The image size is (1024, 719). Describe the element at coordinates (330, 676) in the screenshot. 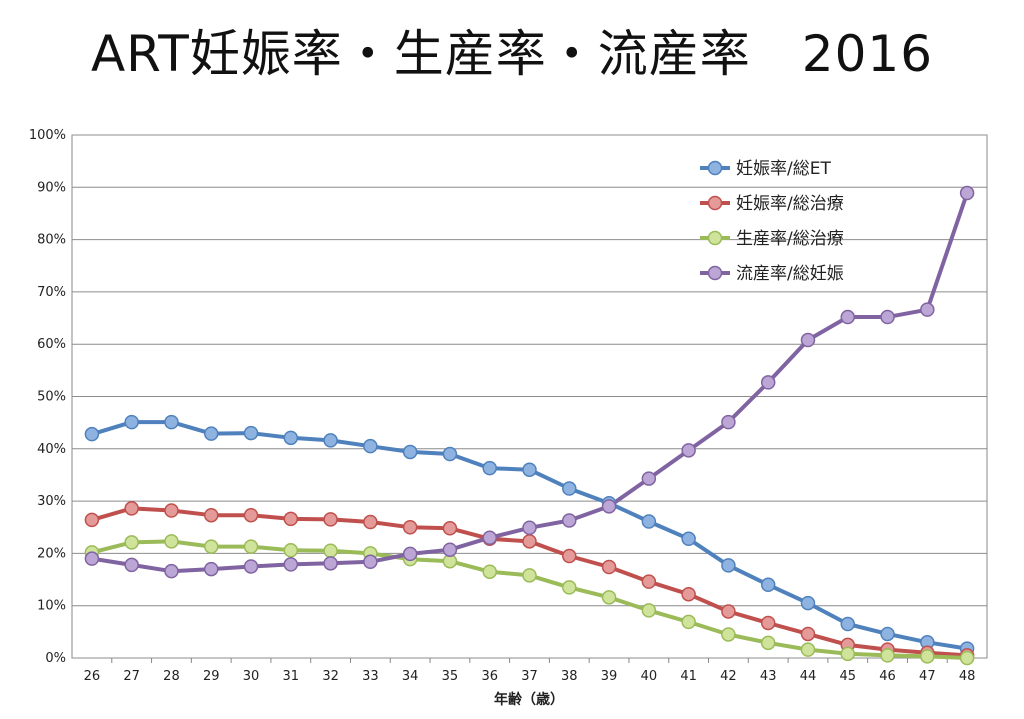

I see `x-tick-label: 32` at that location.